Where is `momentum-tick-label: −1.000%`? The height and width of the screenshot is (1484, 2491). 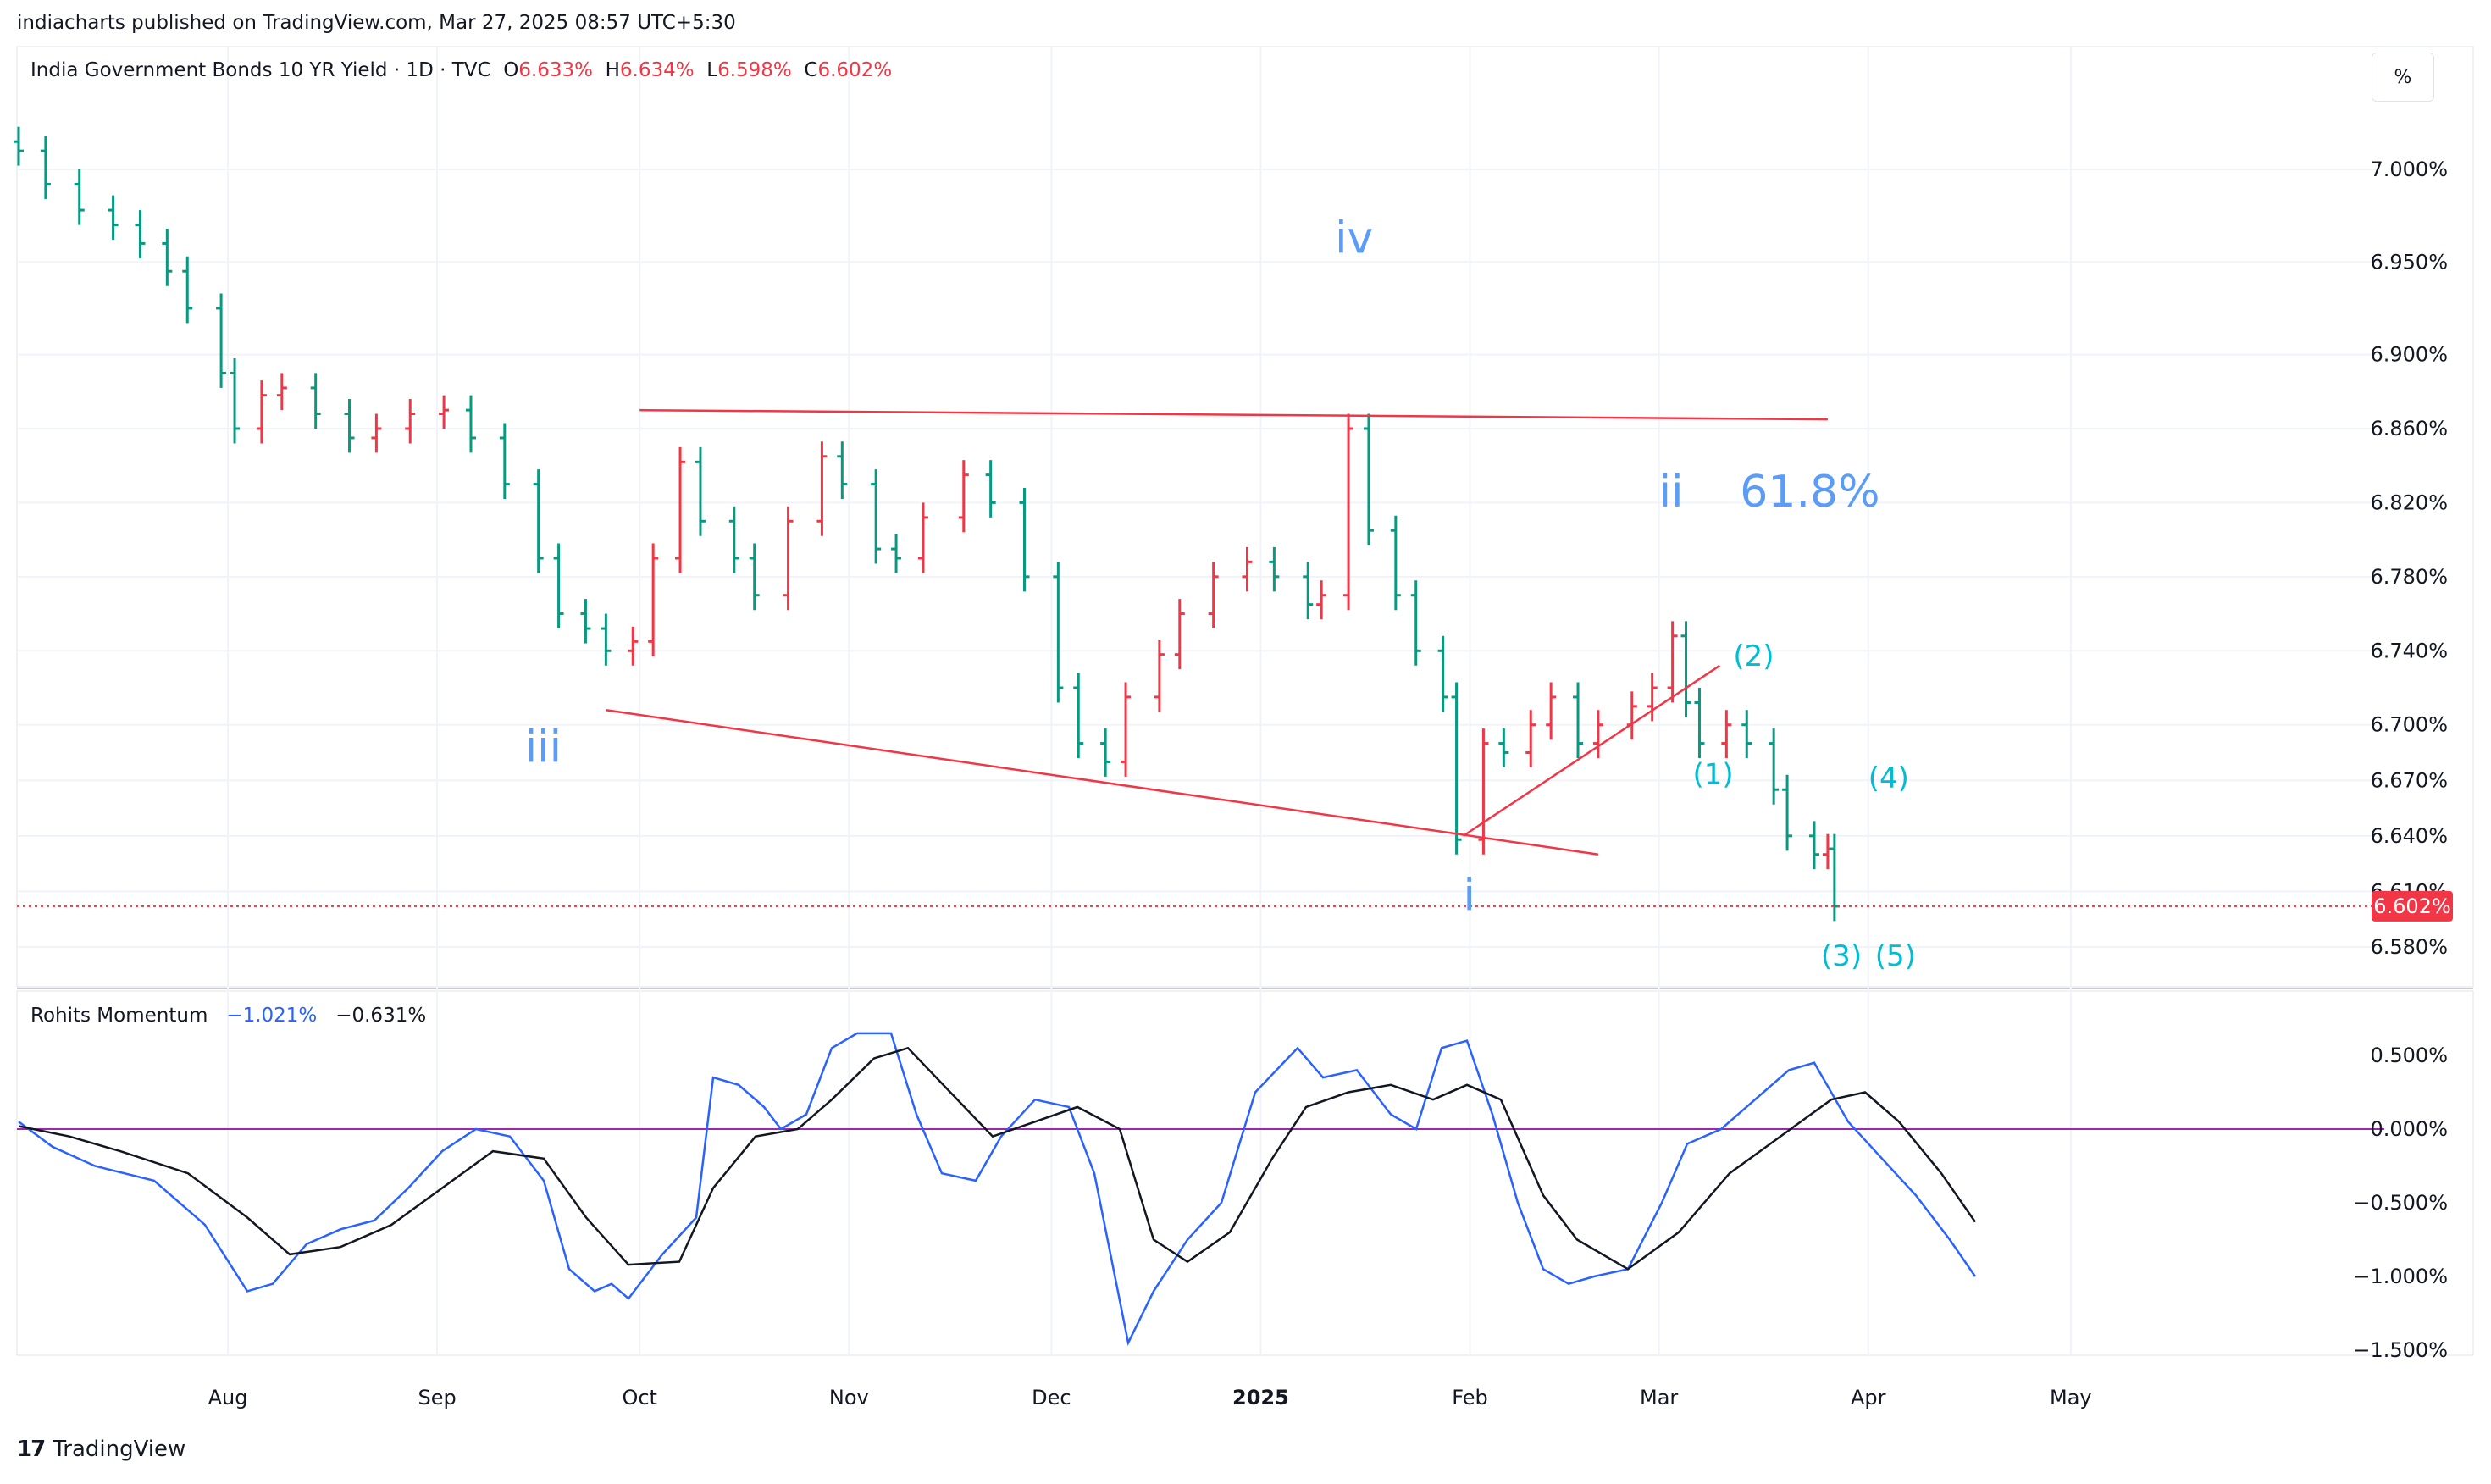 momentum-tick-label: −1.000% is located at coordinates (2401, 1276).